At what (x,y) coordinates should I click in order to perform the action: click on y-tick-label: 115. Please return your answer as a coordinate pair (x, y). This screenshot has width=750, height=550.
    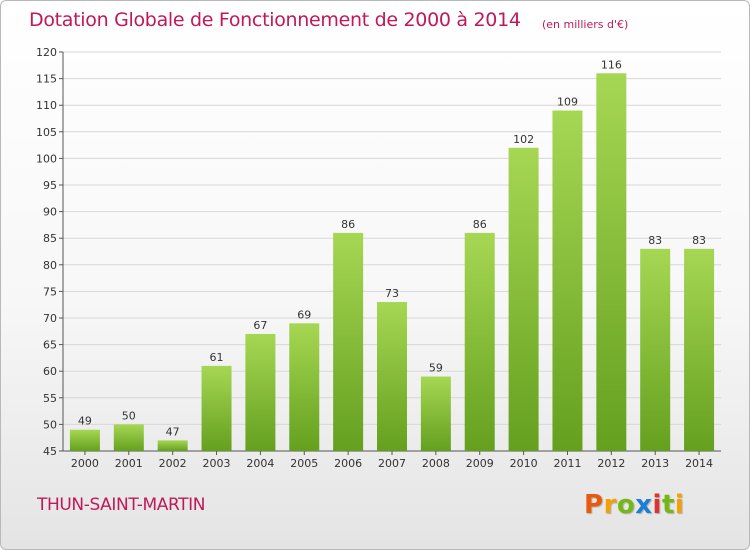
    Looking at the image, I should click on (46, 79).